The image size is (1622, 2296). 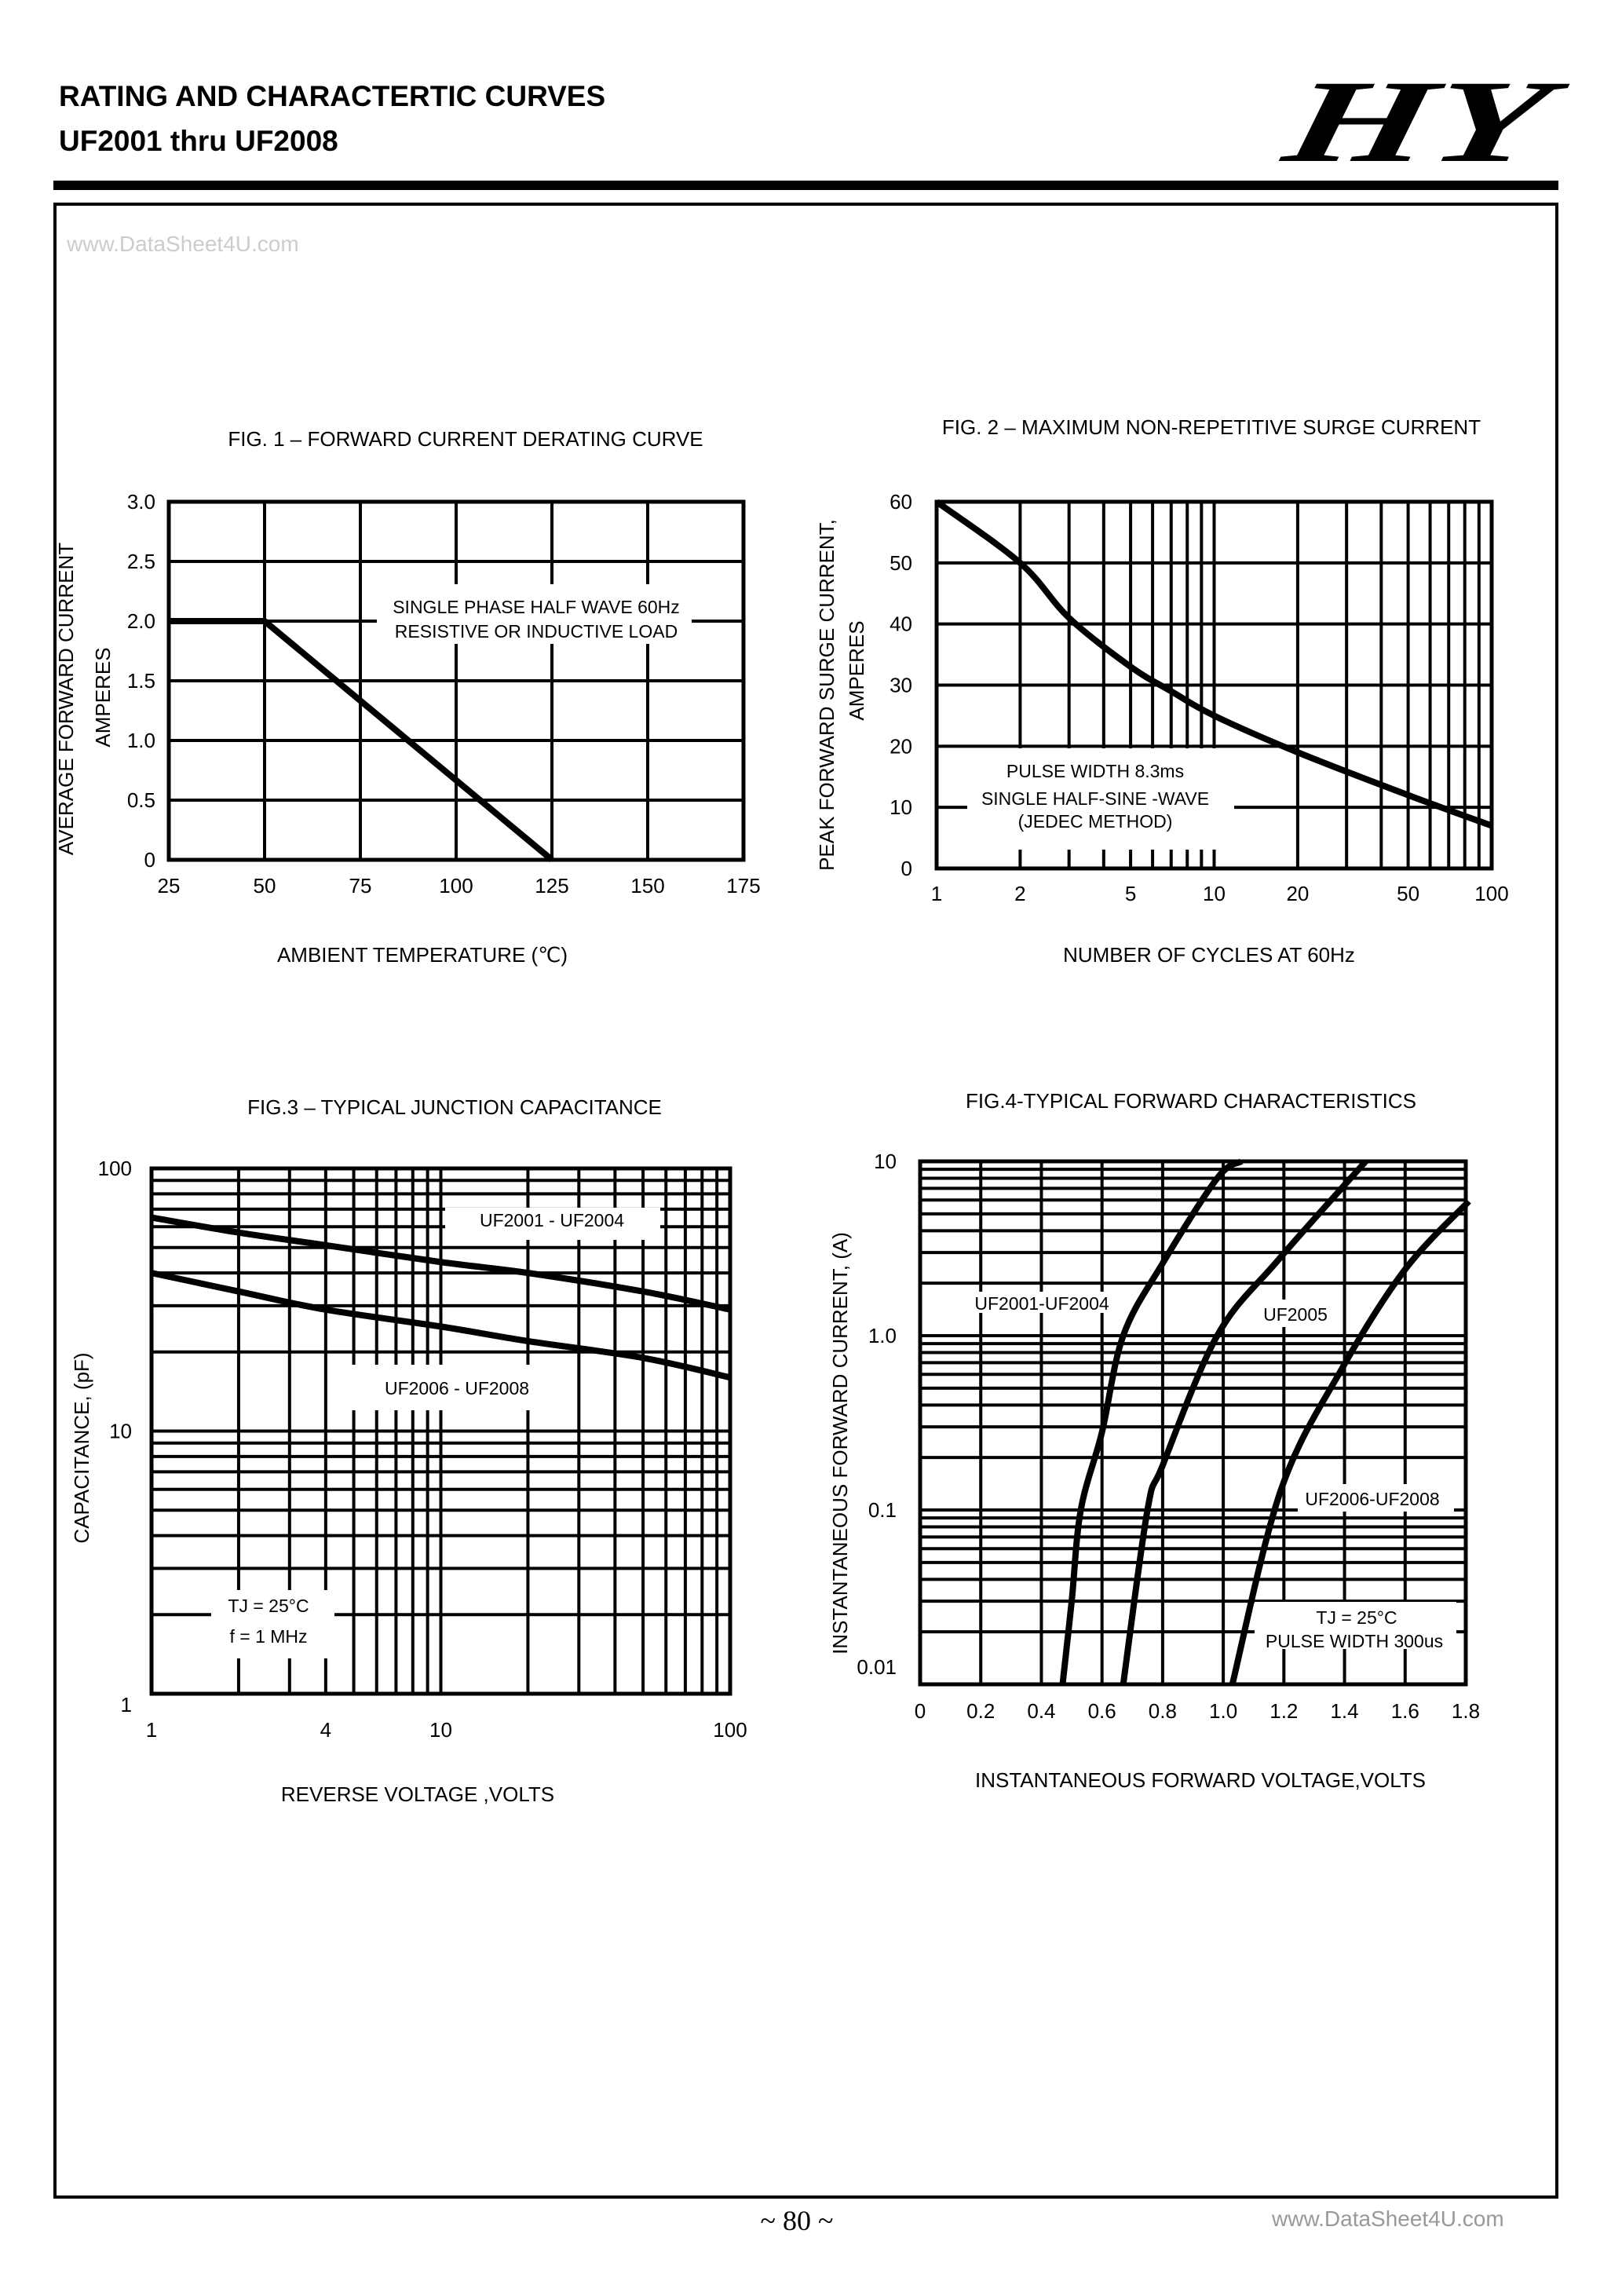 I want to click on y-axis-label: PEAK FORWARD SURGE CURRENT,, so click(x=826, y=695).